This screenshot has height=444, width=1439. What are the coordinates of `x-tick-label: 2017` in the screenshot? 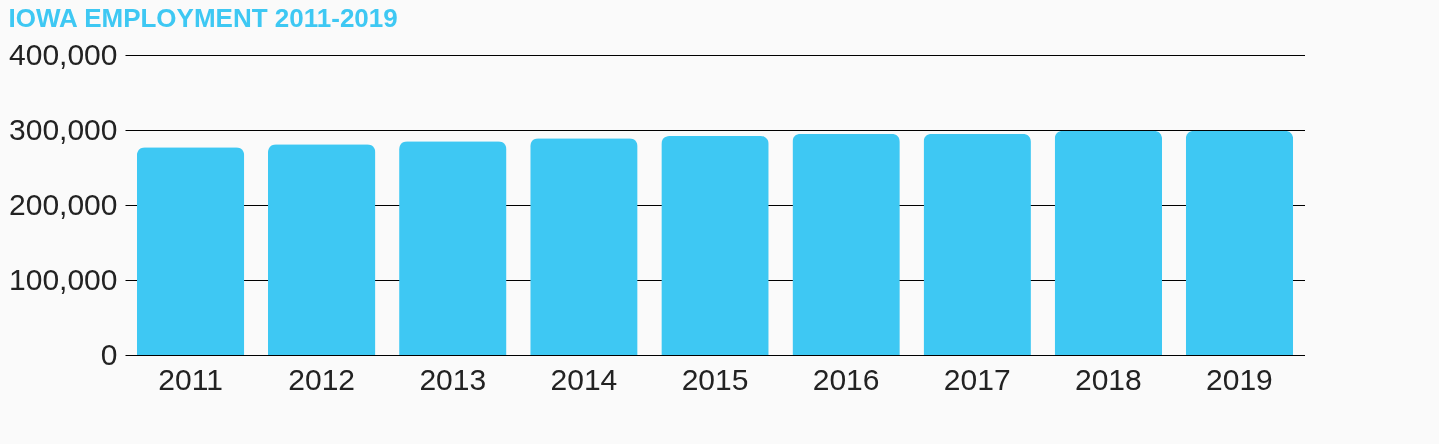 It's located at (977, 379).